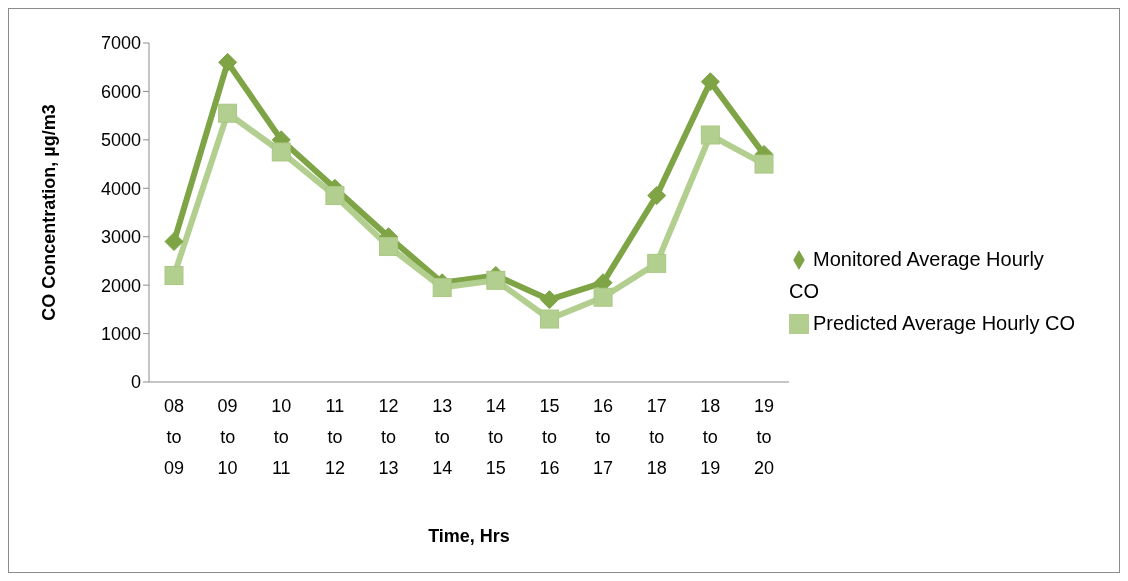 The width and height of the screenshot is (1128, 581). Describe the element at coordinates (495, 437) in the screenshot. I see `x-tick-label: 14 to 15` at that location.